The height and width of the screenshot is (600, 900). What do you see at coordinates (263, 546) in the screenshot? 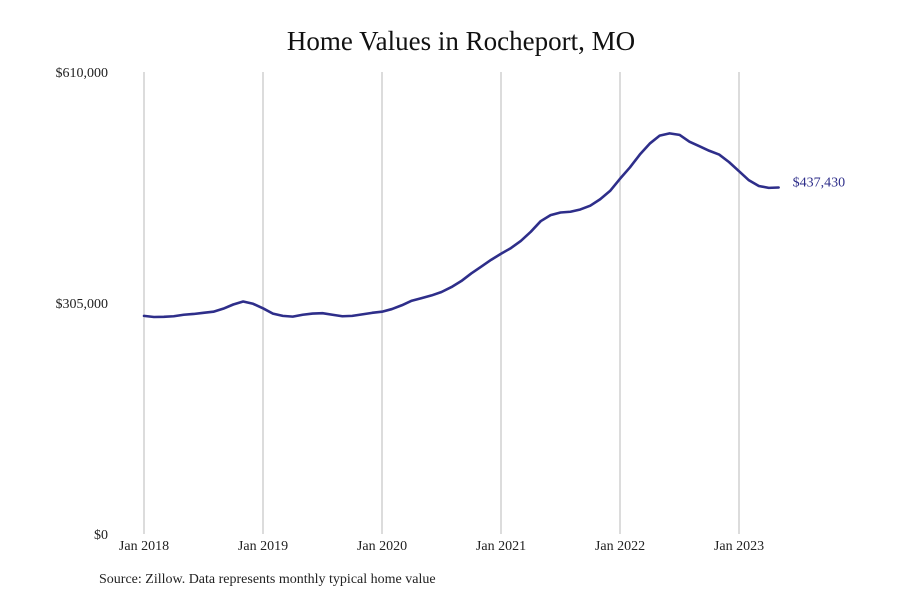
I see `x-tick-label: Jan 2019` at bounding box center [263, 546].